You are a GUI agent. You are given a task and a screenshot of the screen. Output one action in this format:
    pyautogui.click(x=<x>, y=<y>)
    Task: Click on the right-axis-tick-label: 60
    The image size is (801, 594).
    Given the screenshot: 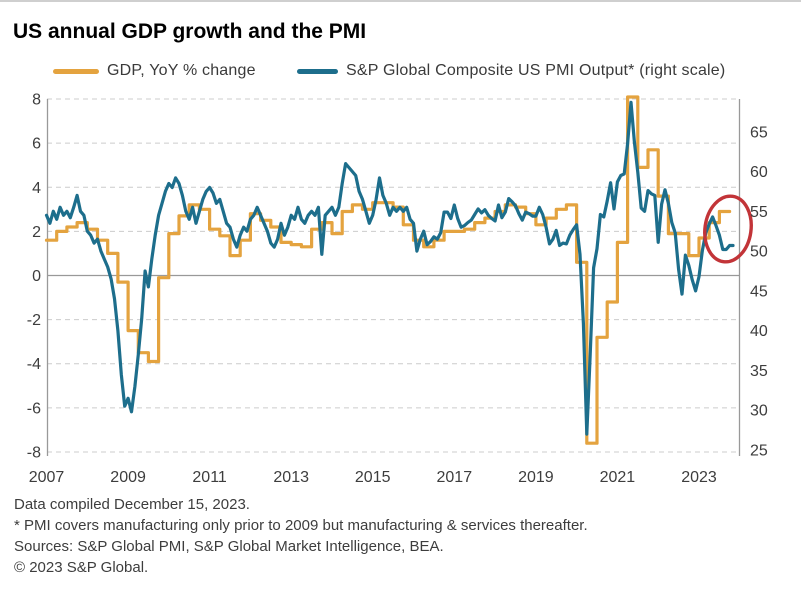 What is the action you would take?
    pyautogui.click(x=759, y=172)
    